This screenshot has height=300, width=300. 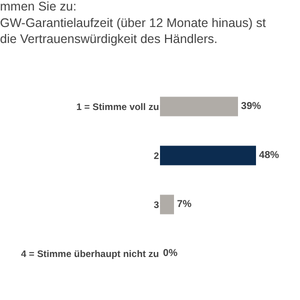 What do you see at coordinates (118, 107) in the screenshot?
I see `y-tick-label: 1 = Stimme voll zu` at bounding box center [118, 107].